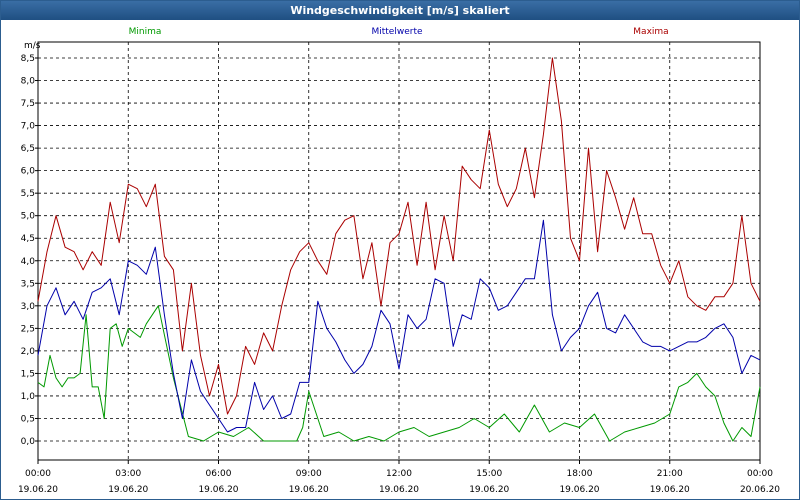  I want to click on y-tick-label: 0,5, so click(28, 419).